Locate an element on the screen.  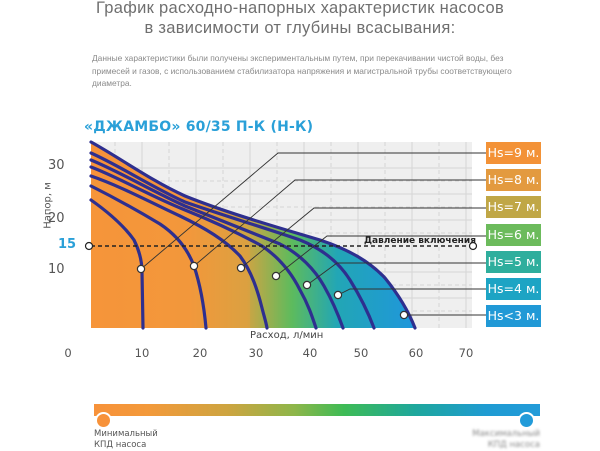
y-tick-30: 30 is located at coordinates (56, 165).